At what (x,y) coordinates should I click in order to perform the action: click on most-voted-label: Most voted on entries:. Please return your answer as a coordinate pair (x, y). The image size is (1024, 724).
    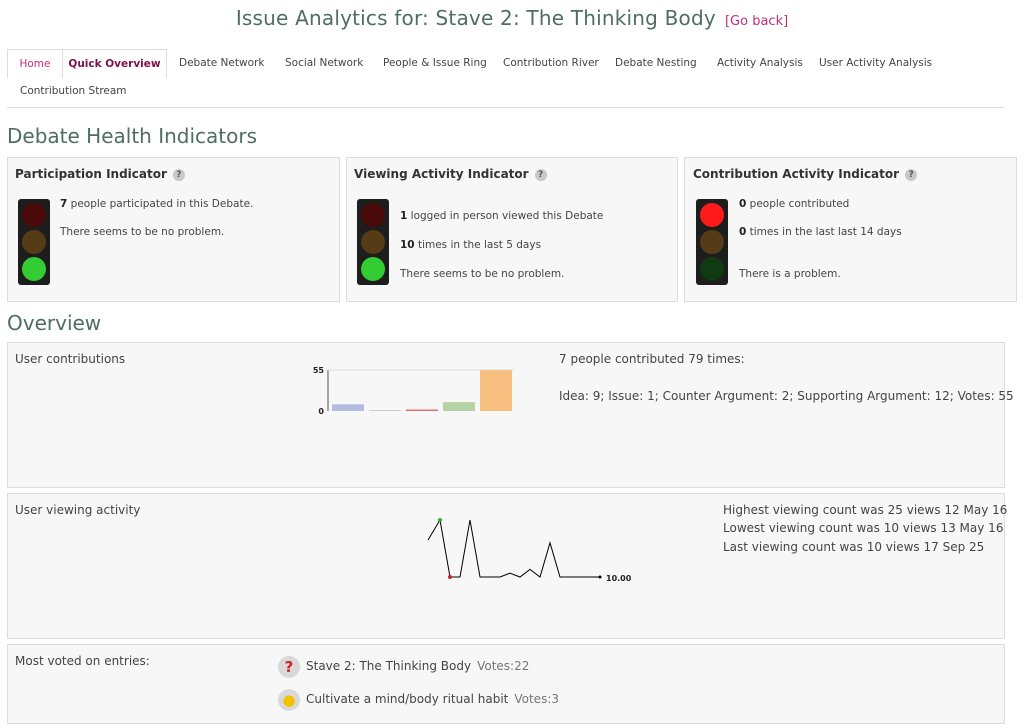
    Looking at the image, I should click on (82, 661).